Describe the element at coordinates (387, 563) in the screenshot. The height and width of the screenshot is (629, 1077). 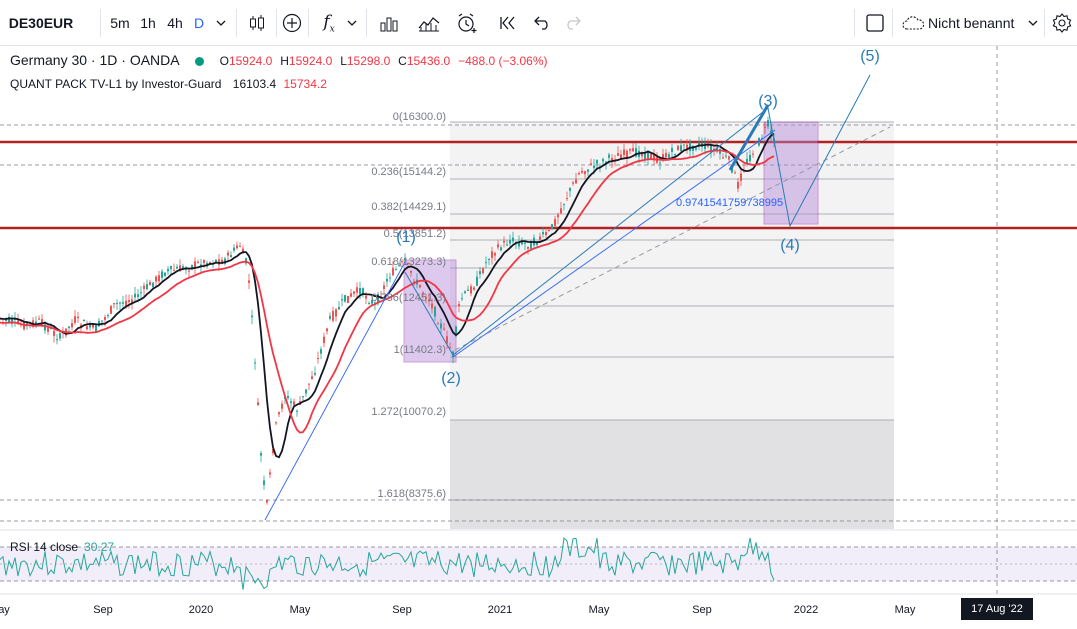
I see `rsi-line` at that location.